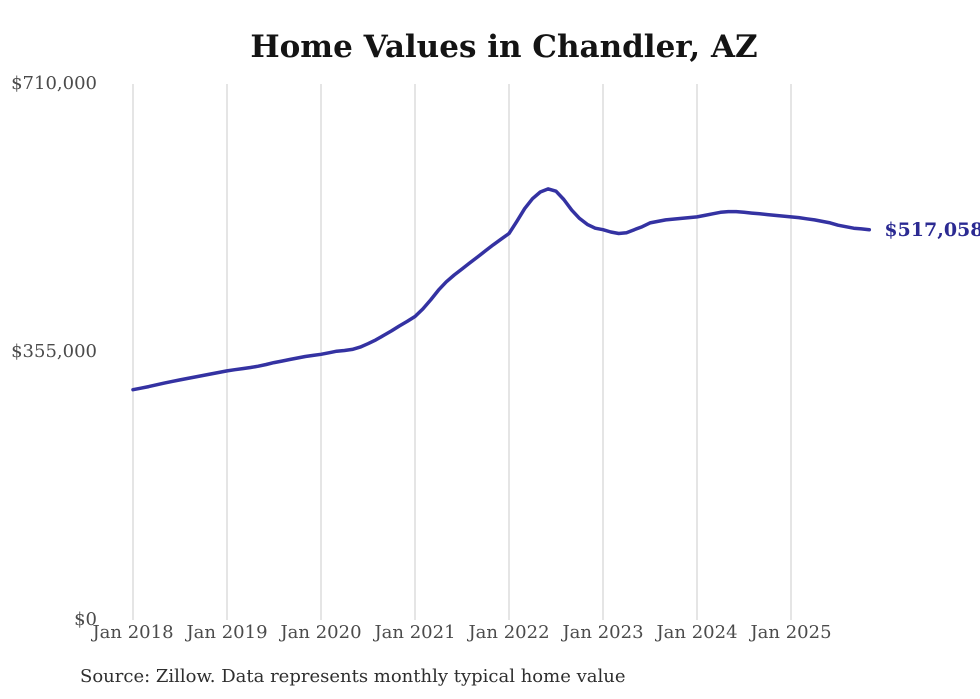 The image size is (980, 699). What do you see at coordinates (54, 83) in the screenshot?
I see `y-axis-label: $710,000` at bounding box center [54, 83].